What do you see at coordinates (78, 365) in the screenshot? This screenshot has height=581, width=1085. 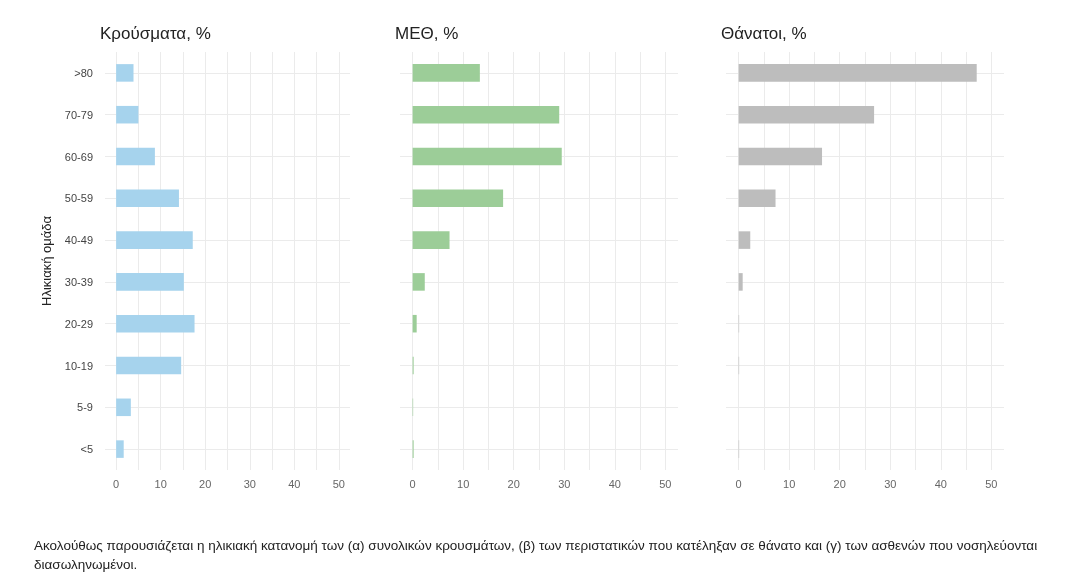 I see `y-tick-label: 10-19` at bounding box center [78, 365].